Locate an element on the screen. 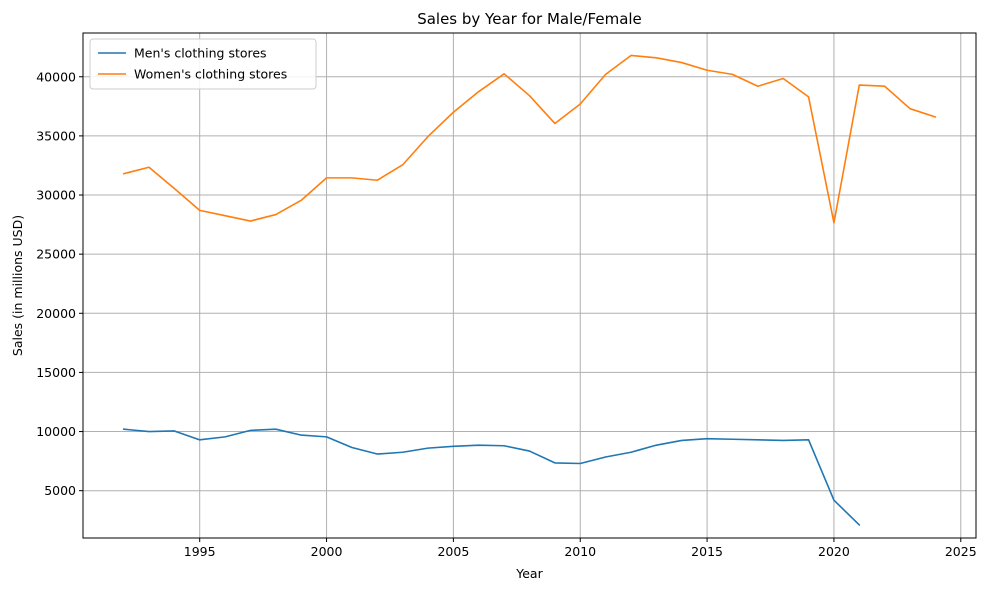 The width and height of the screenshot is (987, 590). y-tick-label: 20000 is located at coordinates (56, 313).